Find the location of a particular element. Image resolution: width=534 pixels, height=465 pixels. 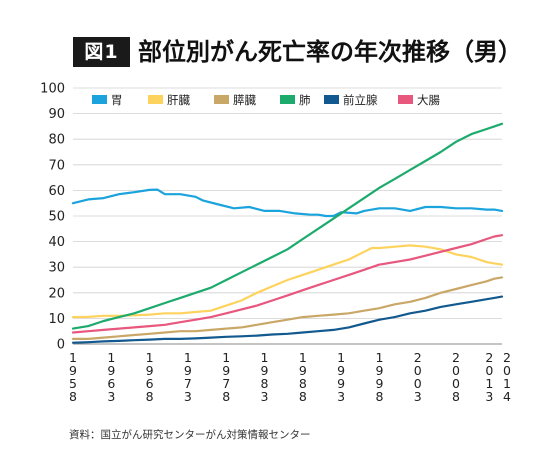

y-tick-label: 80 is located at coordinates (56, 140).